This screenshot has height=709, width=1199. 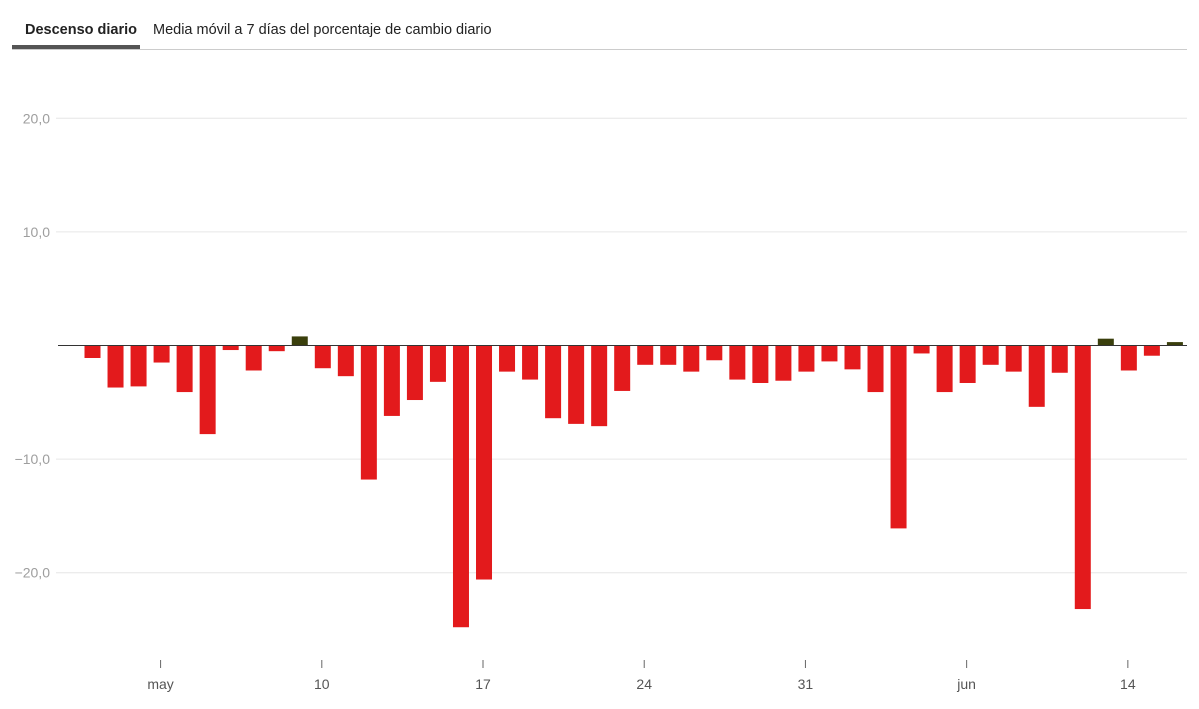 What do you see at coordinates (1128, 684) in the screenshot?
I see `x-tick-label: 14` at bounding box center [1128, 684].